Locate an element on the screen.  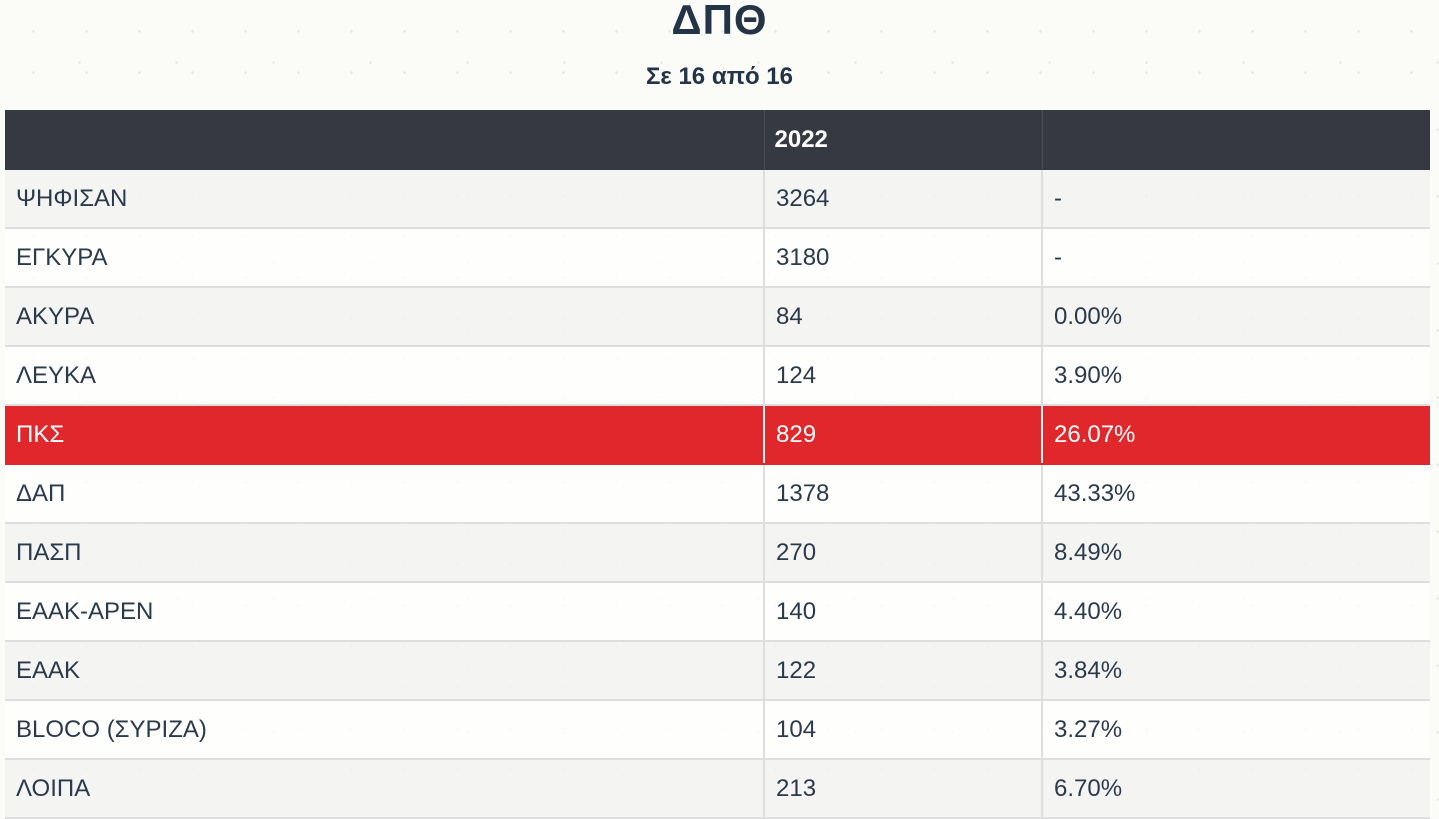
row-votes: 213 is located at coordinates (903, 789).